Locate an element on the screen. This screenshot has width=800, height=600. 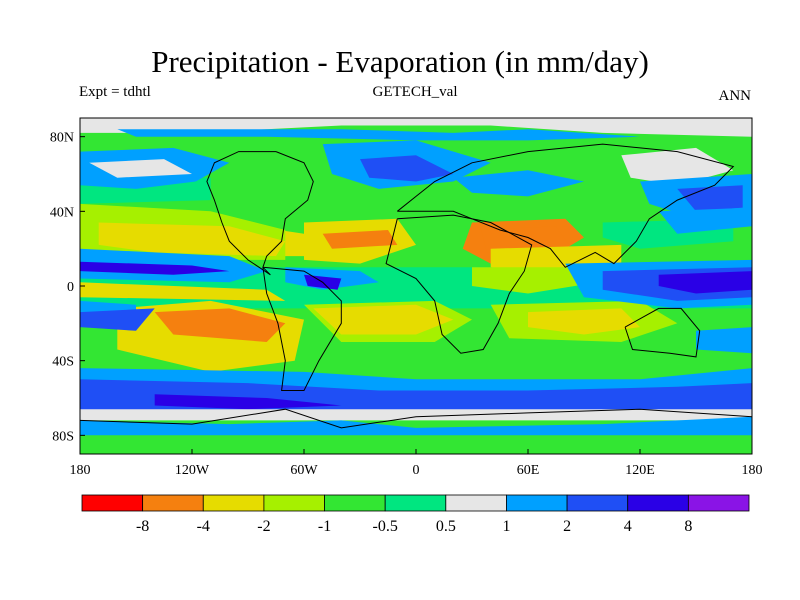
x-tick-label: 60E is located at coordinates (528, 470).